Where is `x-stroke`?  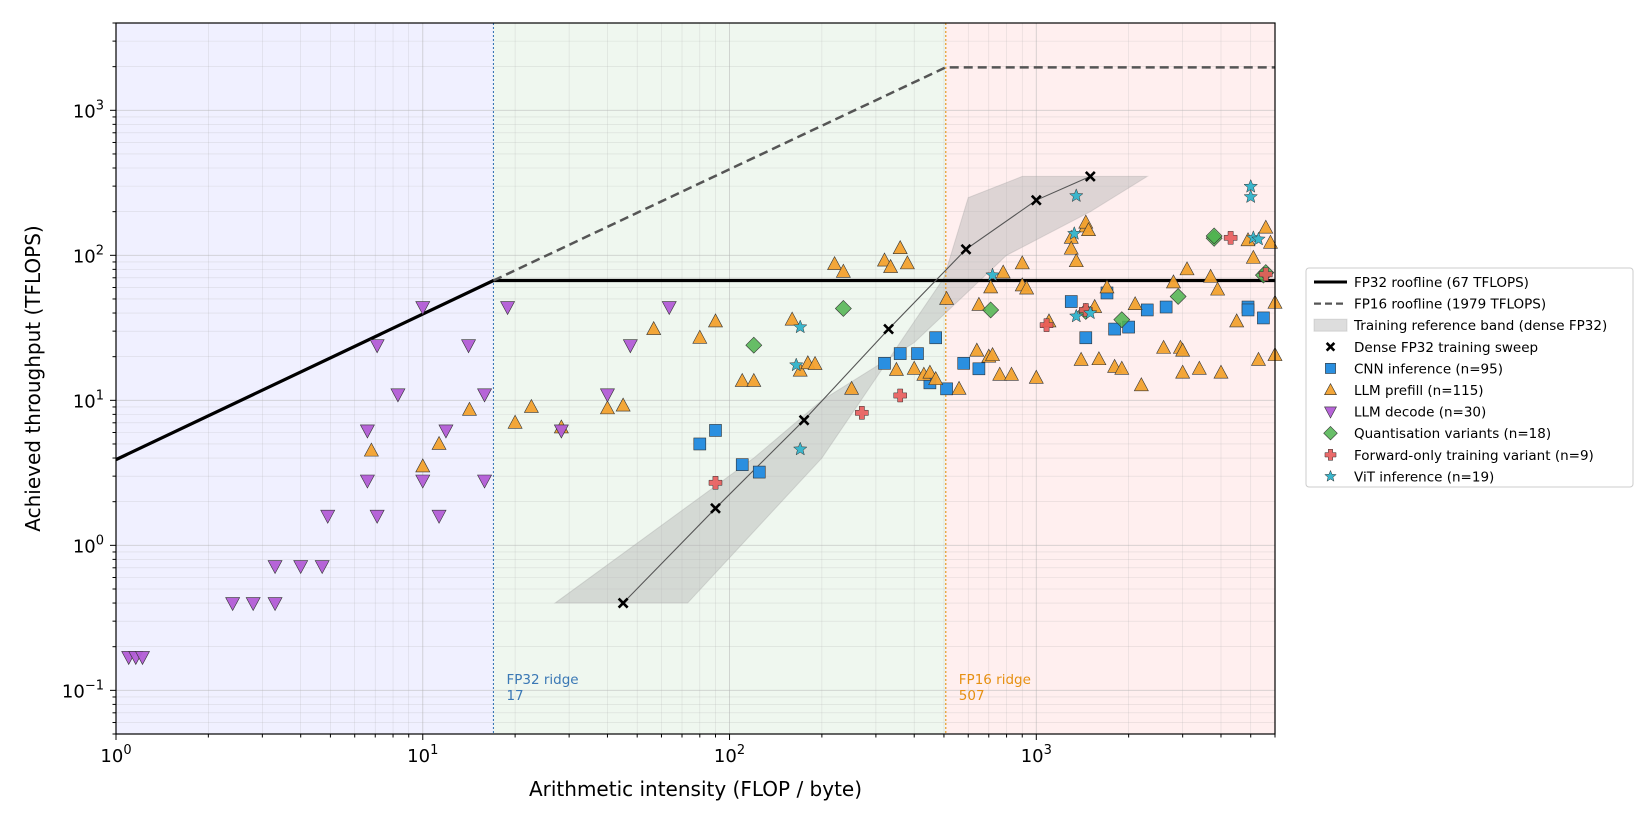 x-stroke is located at coordinates (715, 508).